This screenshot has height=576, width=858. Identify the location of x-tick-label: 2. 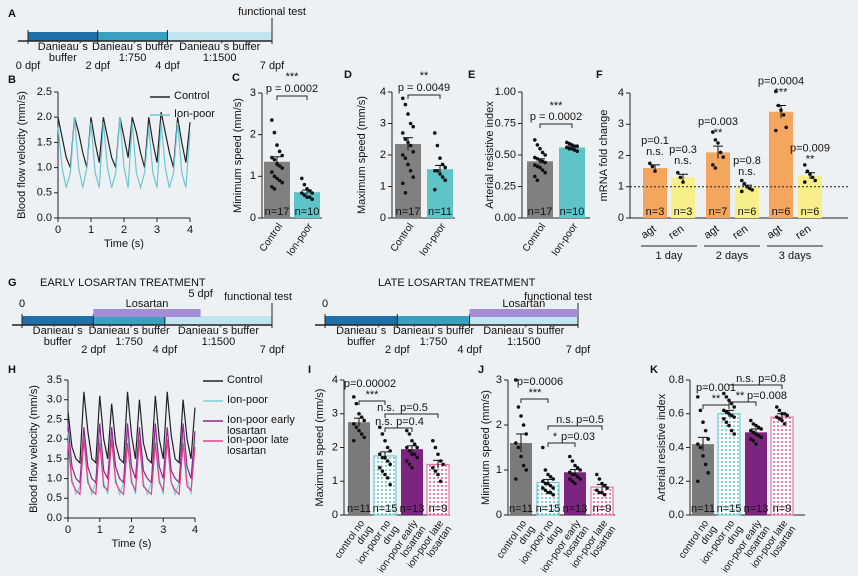
(131, 530).